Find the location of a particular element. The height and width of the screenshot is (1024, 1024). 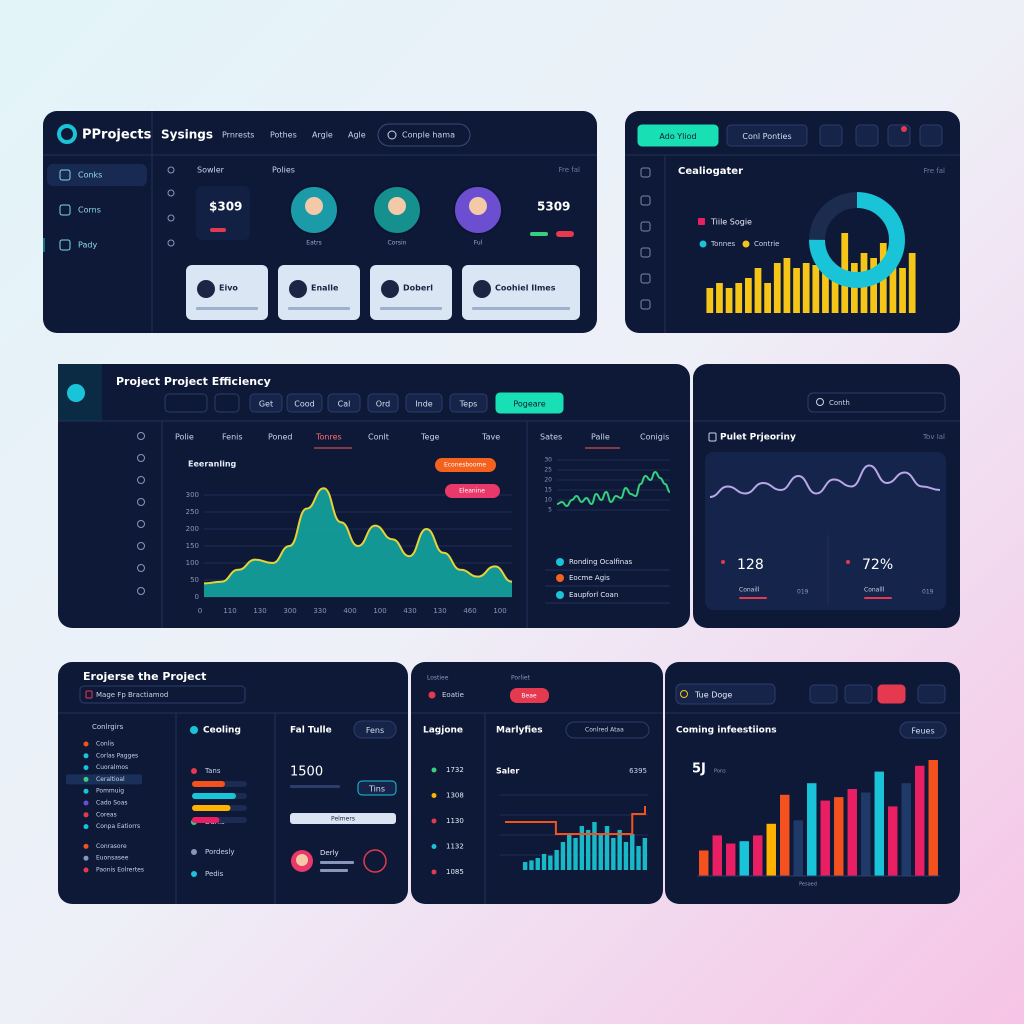

label: 5309 is located at coordinates (553, 207).